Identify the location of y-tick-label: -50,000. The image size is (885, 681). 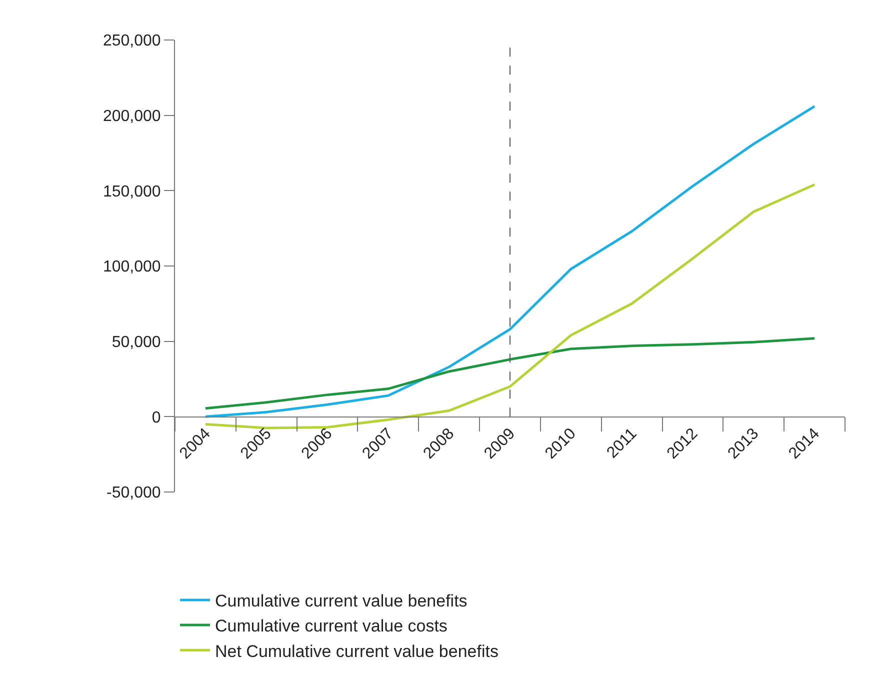
(133, 493).